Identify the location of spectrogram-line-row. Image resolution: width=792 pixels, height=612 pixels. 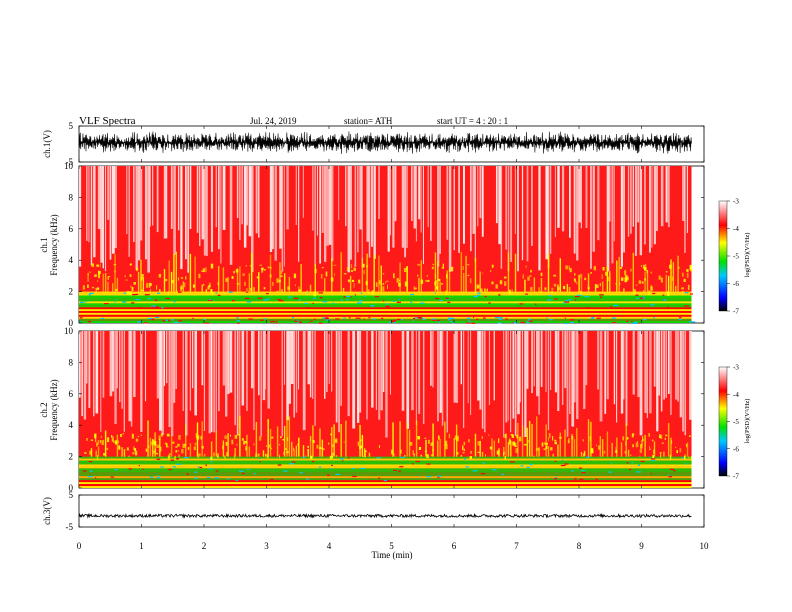
(385, 313).